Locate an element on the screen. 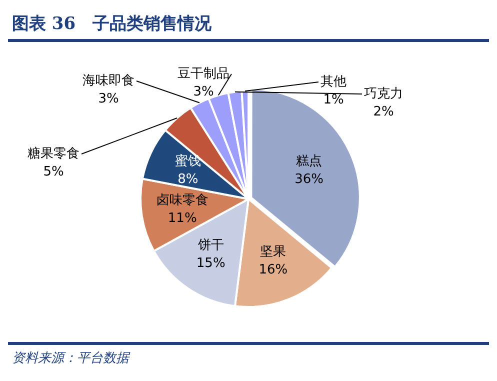 This screenshot has height=381, width=497. data-label: 36% is located at coordinates (309, 179).